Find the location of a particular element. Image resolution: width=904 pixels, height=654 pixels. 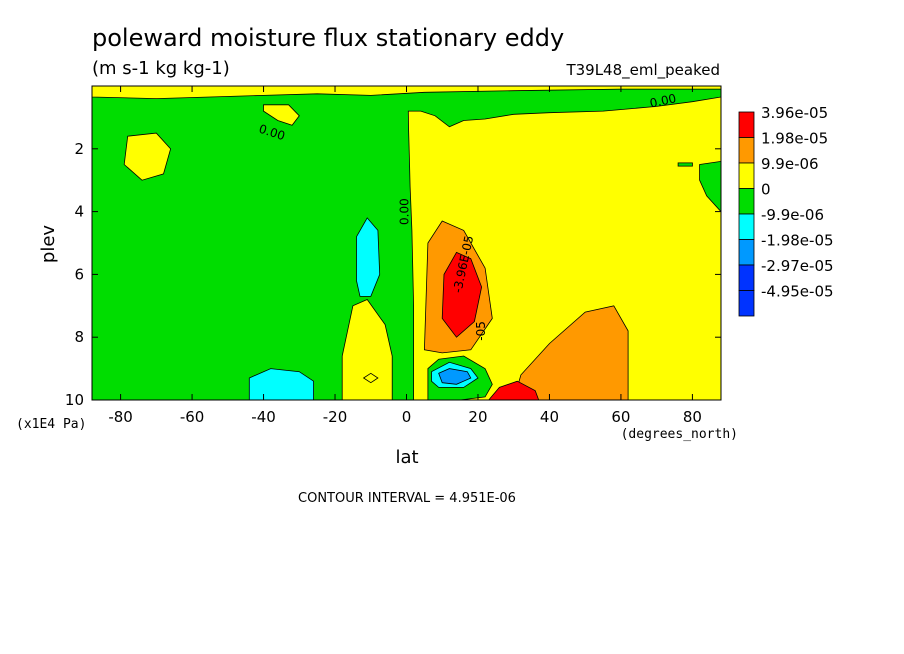

contour-interval-label: CONTOUR INTERVAL = 4.951E-06 is located at coordinates (407, 498).